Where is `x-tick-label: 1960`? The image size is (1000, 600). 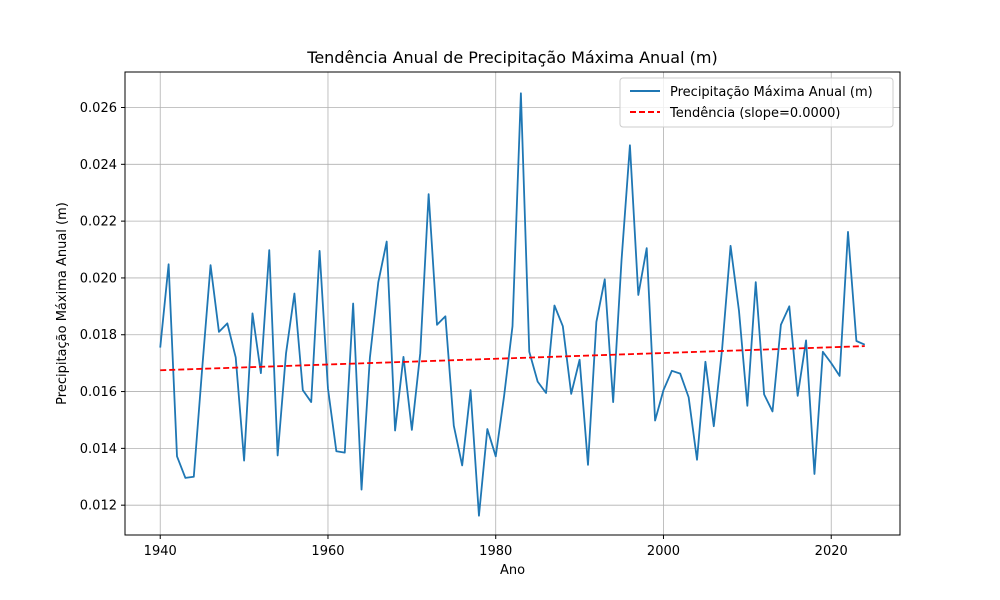
x-tick-label: 1960 is located at coordinates (327, 551).